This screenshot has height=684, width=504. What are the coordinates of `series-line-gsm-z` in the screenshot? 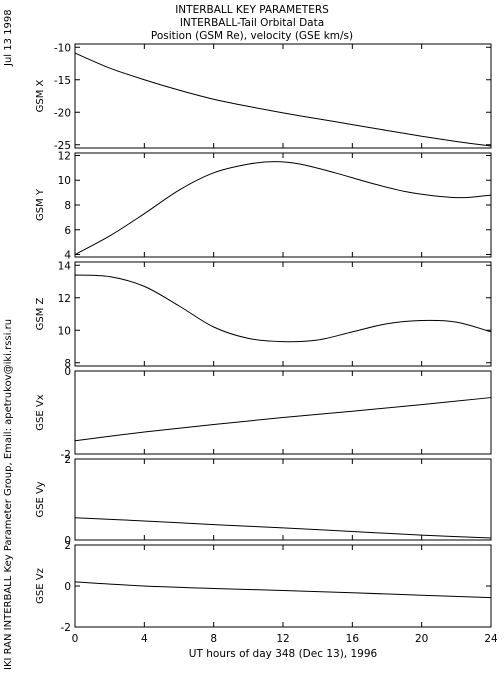 It's located at (283, 308).